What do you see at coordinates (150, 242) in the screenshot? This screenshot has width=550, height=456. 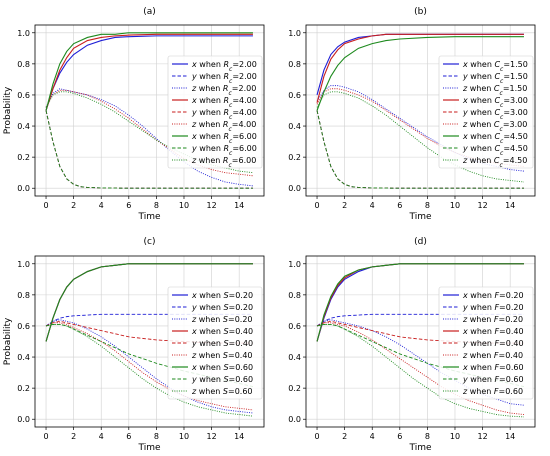 I see `panel-title: (c)` at bounding box center [150, 242].